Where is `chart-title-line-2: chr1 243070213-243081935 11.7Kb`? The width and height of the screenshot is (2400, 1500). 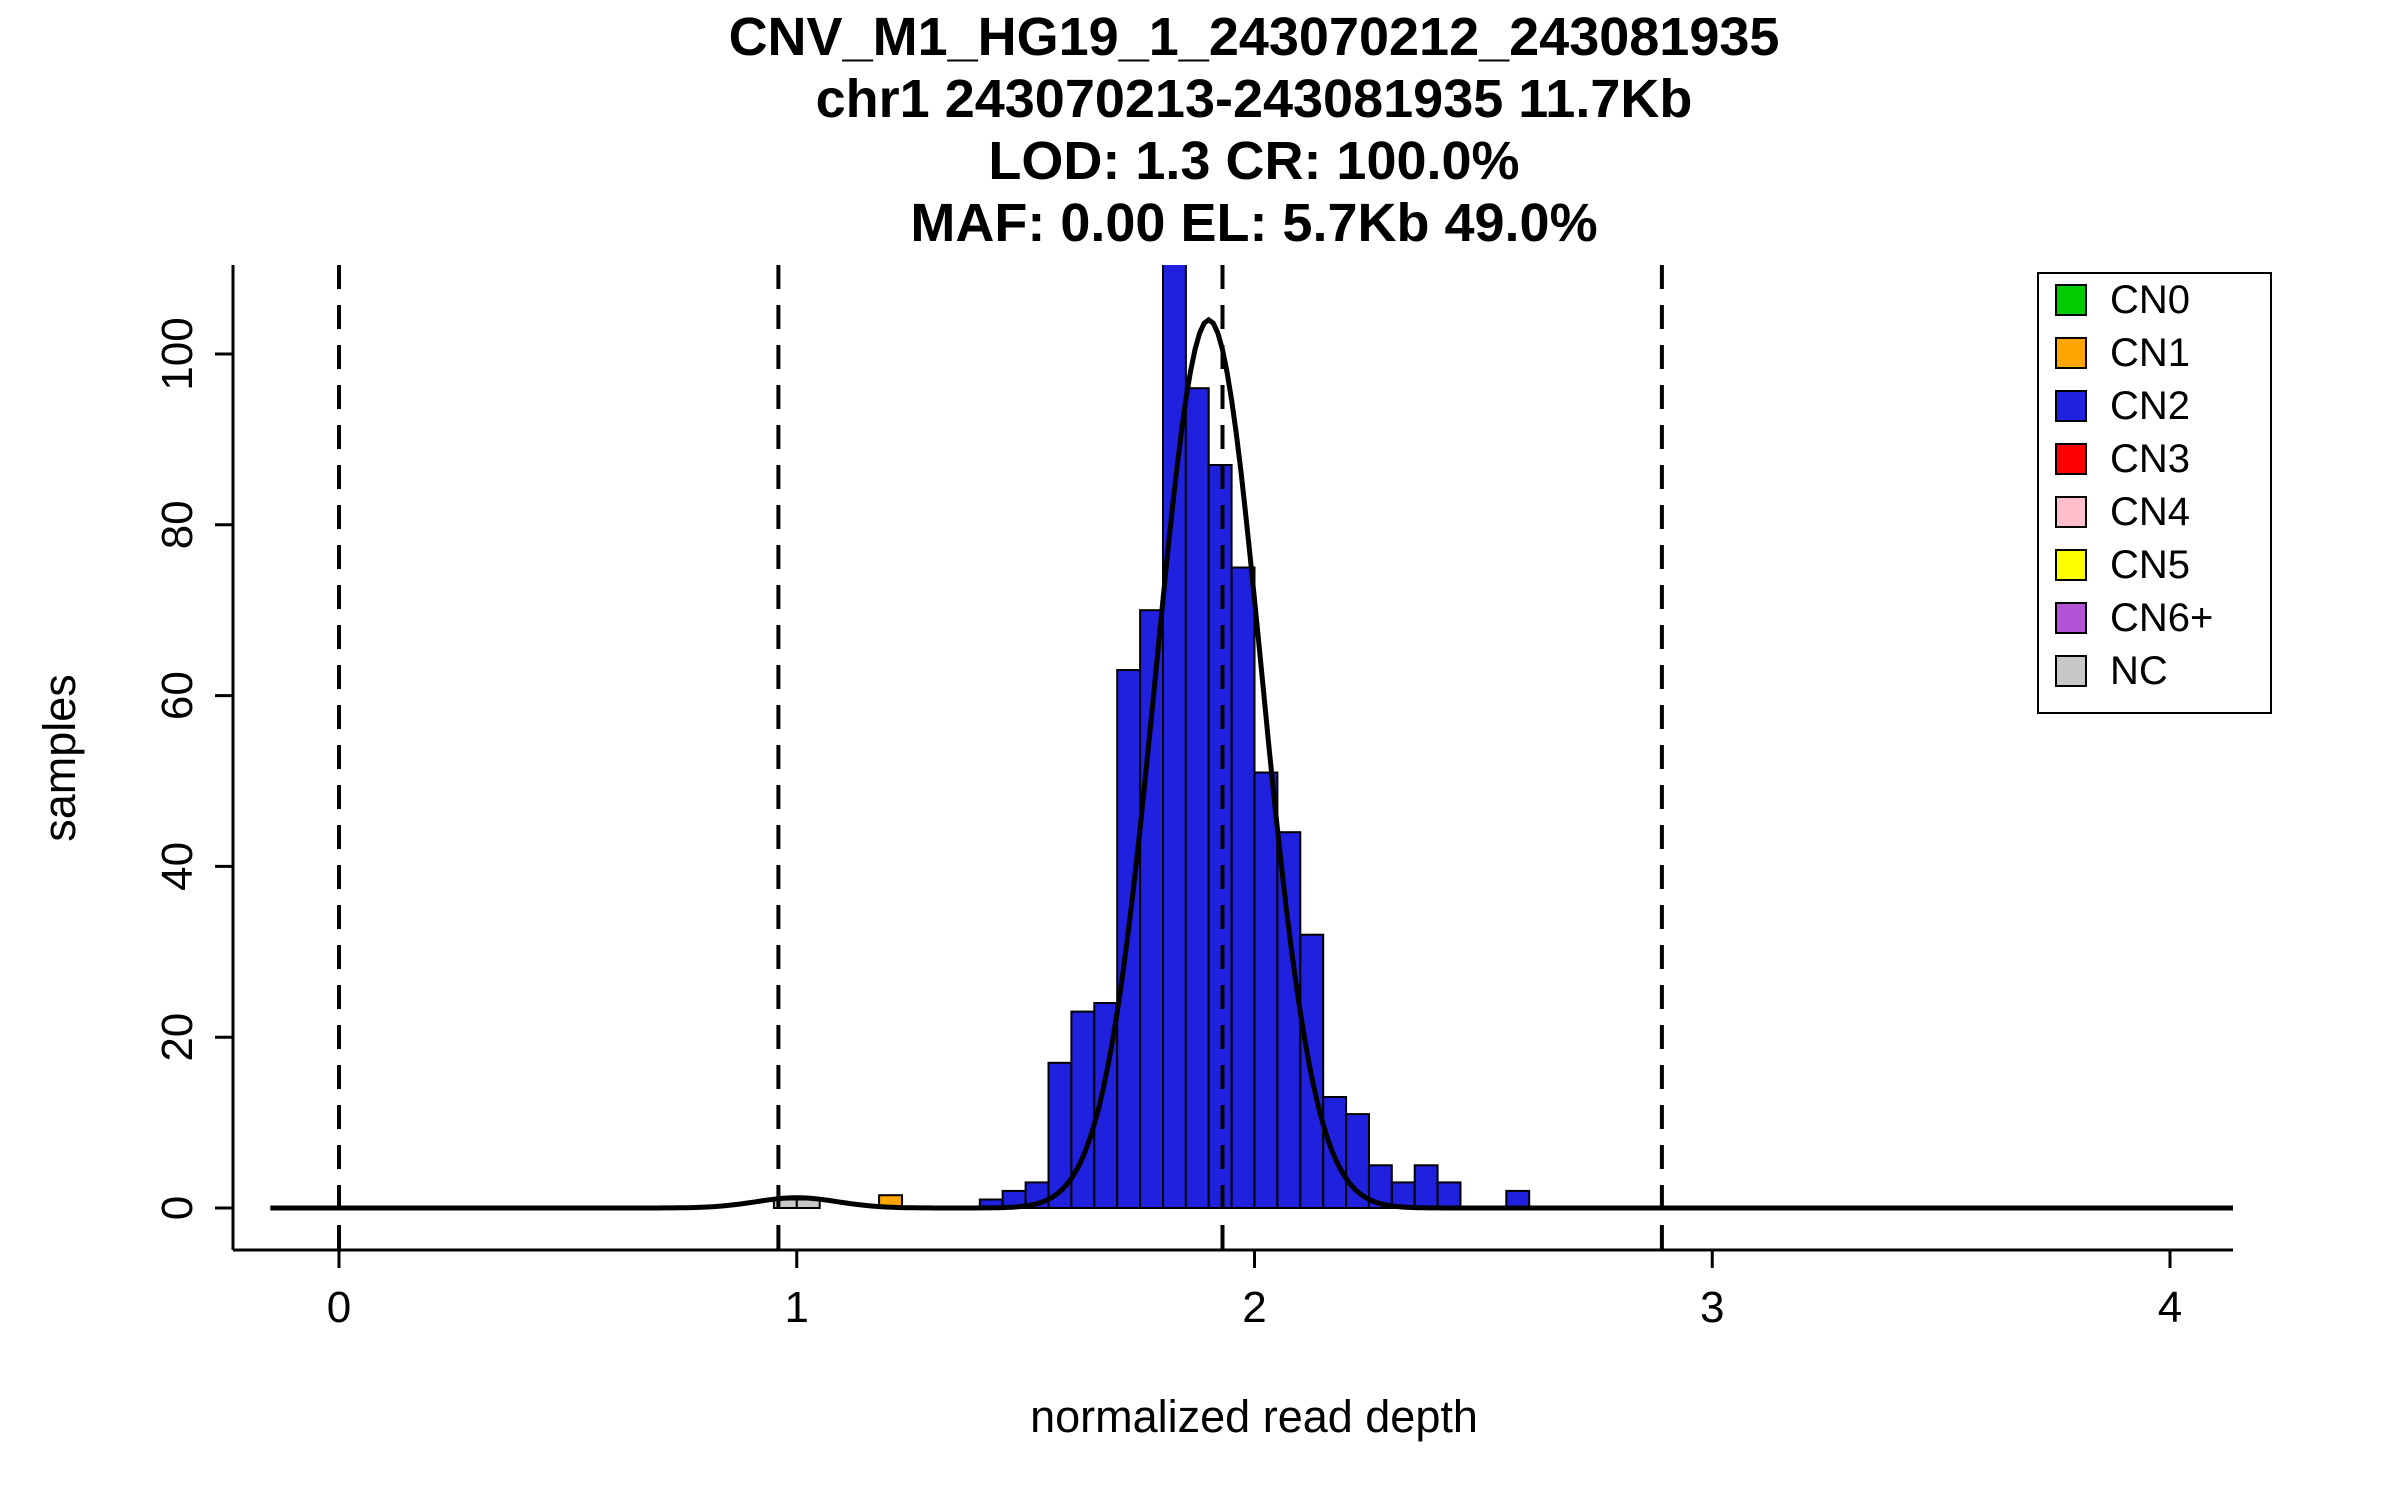
chart-title-line-2: chr1 243070213-243081935 11.7Kb is located at coordinates (1254, 99).